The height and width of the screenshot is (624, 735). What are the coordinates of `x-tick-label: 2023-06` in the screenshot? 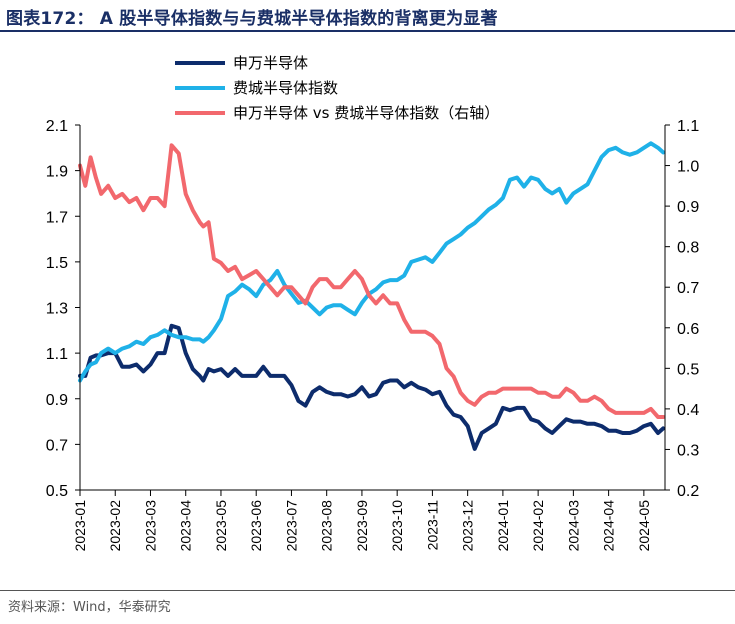 It's located at (256, 526).